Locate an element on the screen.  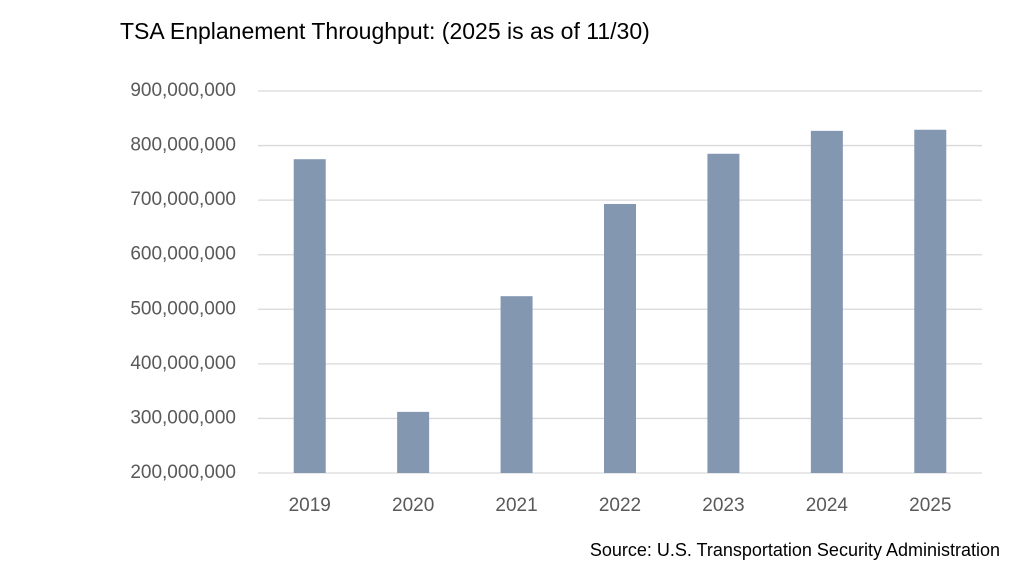
x-tick-label: 2024 is located at coordinates (827, 505).